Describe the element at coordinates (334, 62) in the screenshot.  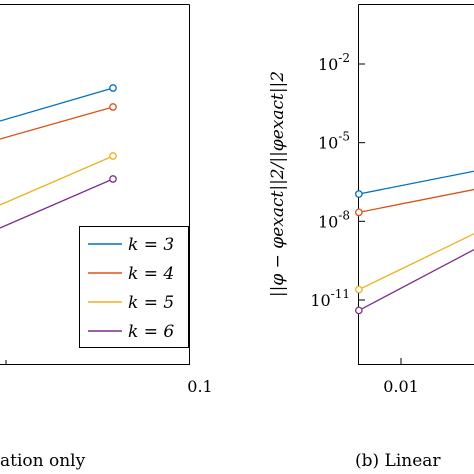
I see `right-ytick-label-3: 10⁻²` at that location.